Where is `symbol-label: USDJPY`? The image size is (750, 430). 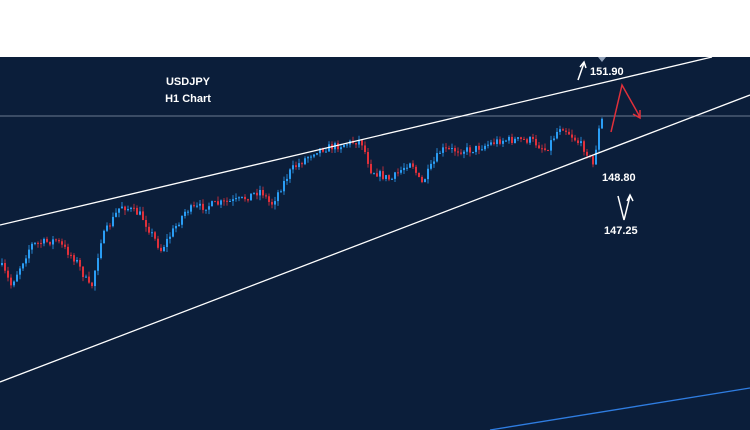
symbol-label: USDJPY is located at coordinates (188, 82).